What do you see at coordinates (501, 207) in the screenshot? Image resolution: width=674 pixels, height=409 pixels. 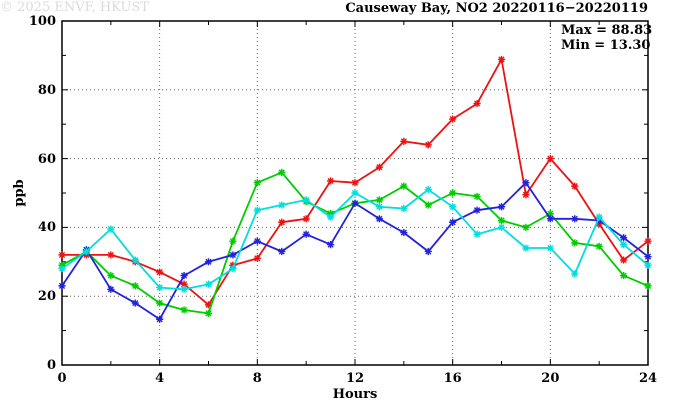 I see `marker-blue-line-h18` at bounding box center [501, 207].